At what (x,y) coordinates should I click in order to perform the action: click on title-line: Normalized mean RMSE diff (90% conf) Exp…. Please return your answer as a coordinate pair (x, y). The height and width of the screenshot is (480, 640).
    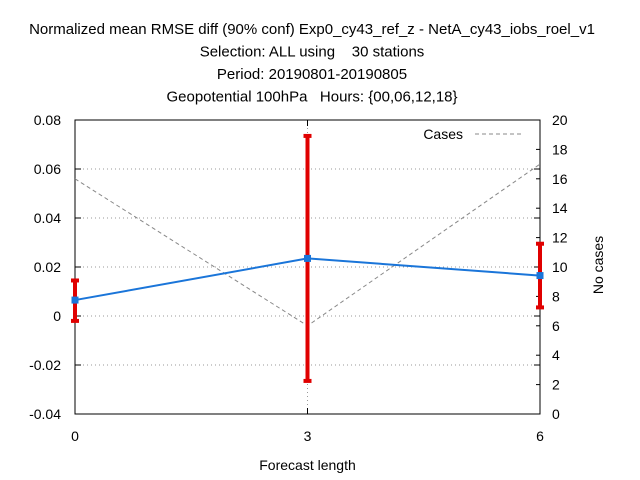
    Looking at the image, I should click on (312, 29).